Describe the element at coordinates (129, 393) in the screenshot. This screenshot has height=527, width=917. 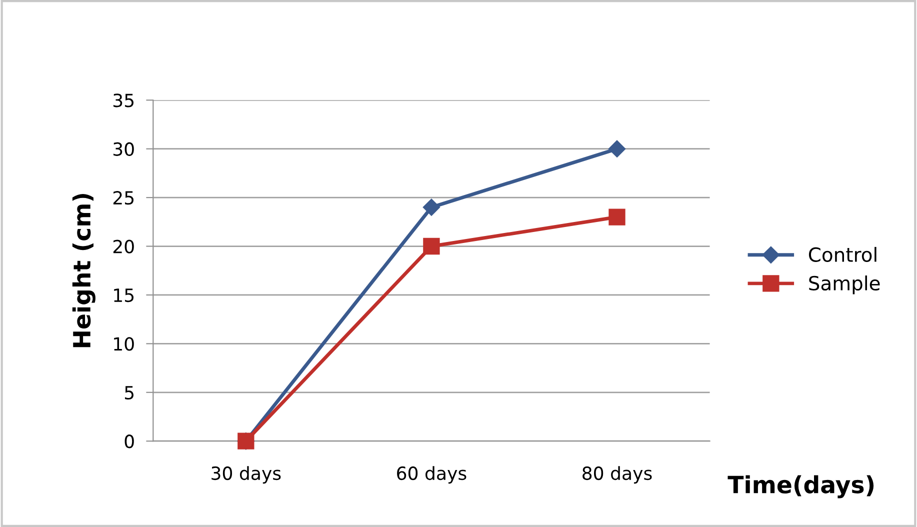
I see `y-tick-label: 5` at that location.